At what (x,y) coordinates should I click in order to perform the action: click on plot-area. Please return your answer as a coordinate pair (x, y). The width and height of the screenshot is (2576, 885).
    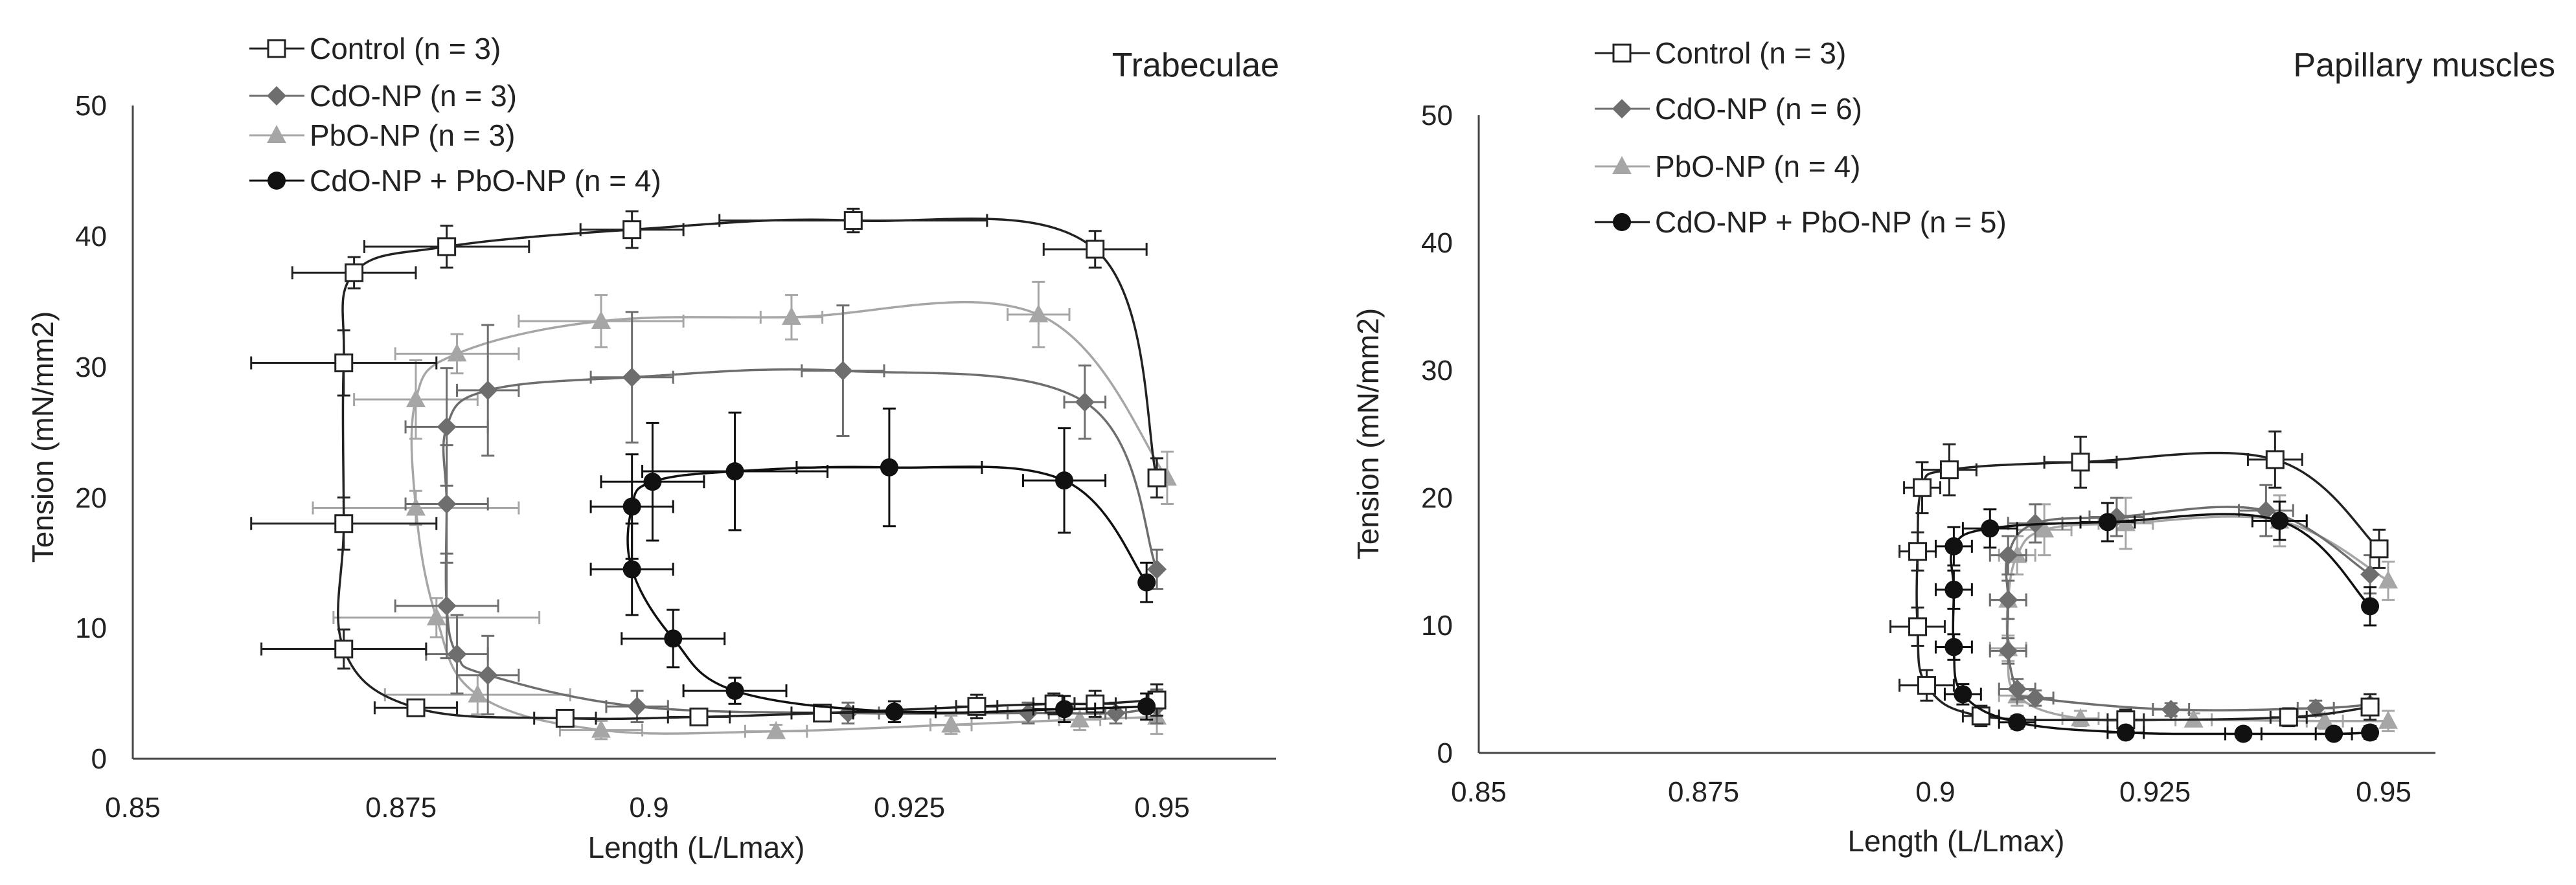
    Looking at the image, I should click on (2143, 587).